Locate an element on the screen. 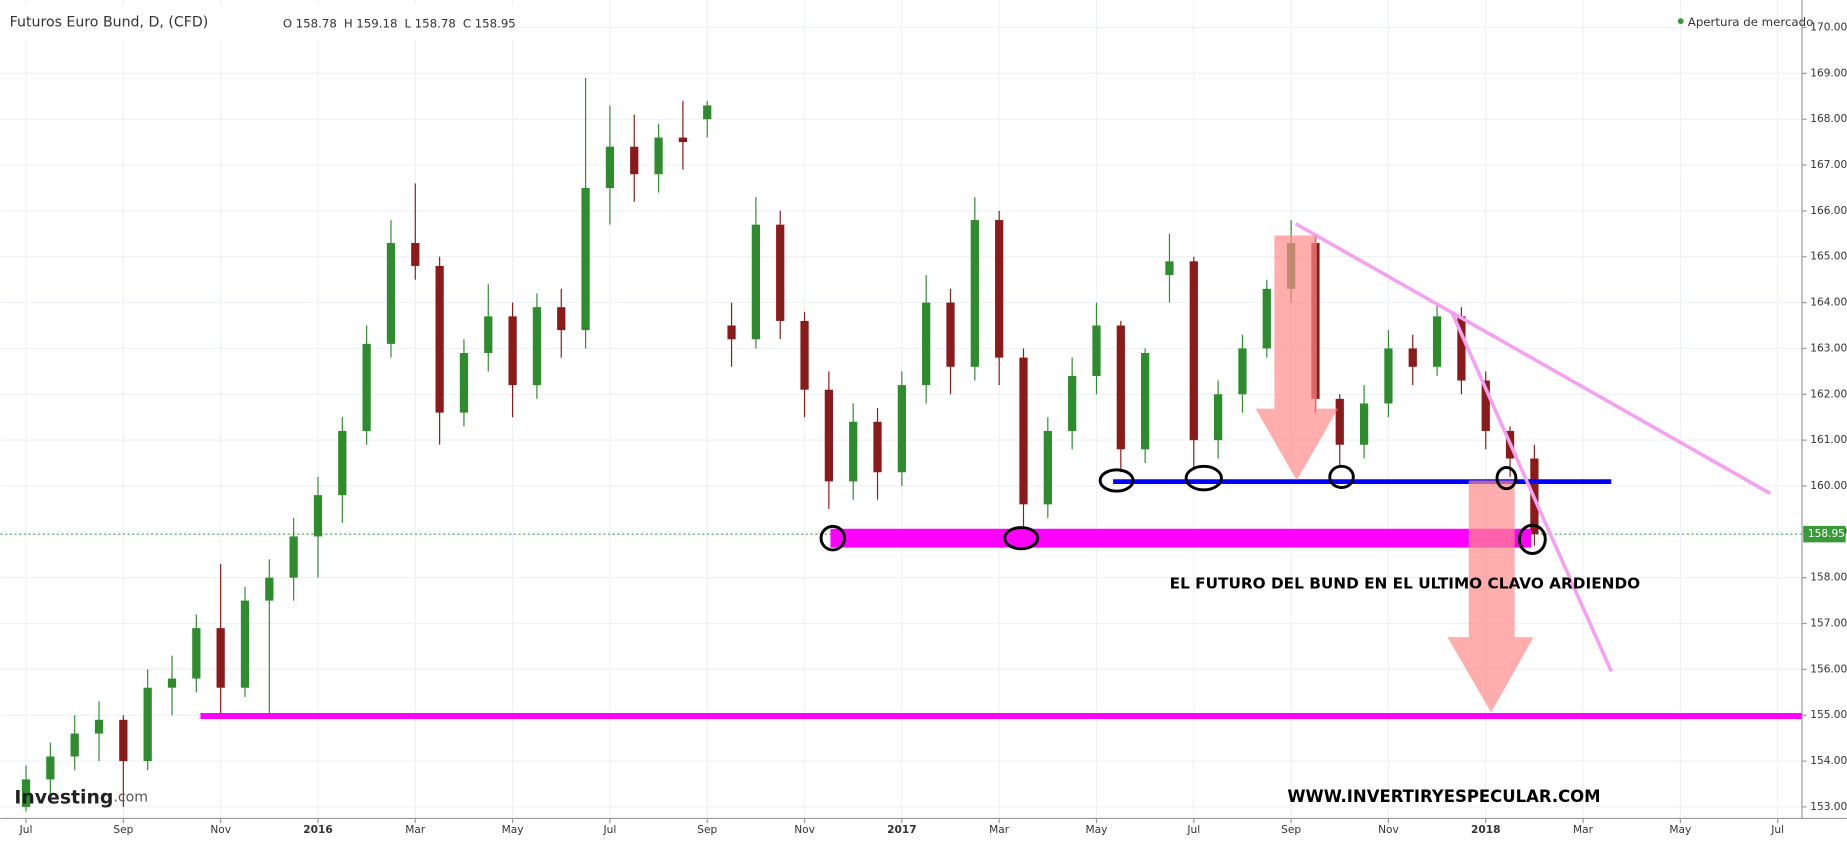  y-tick-label: 169.00 is located at coordinates (1828, 73).